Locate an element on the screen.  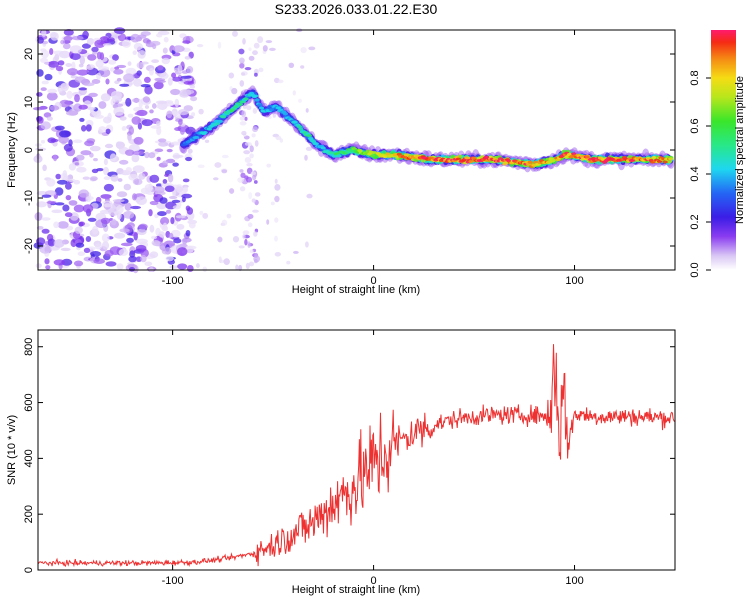
y-tick-label: 10 is located at coordinates (29, 102).